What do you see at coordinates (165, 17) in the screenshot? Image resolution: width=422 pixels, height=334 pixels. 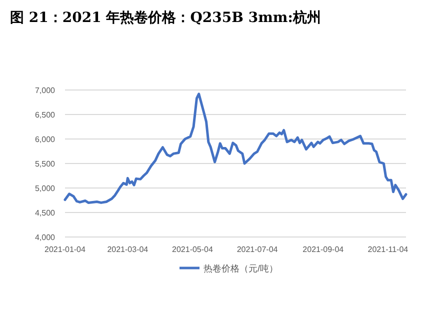 I see `chart-title: 图 21：2021 年热卷价格：Q235B 3mm:杭州` at bounding box center [165, 17].